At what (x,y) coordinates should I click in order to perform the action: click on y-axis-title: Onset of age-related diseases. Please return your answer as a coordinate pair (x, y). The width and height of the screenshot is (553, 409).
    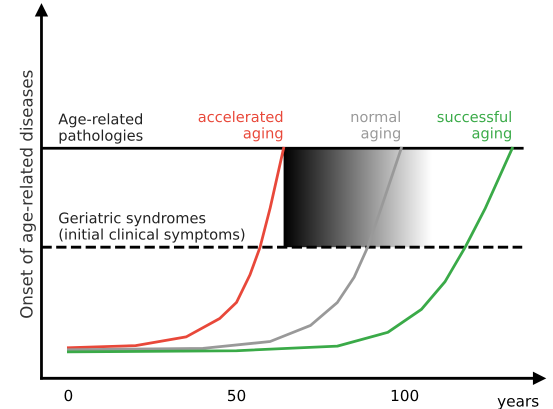
    Looking at the image, I should click on (28, 194).